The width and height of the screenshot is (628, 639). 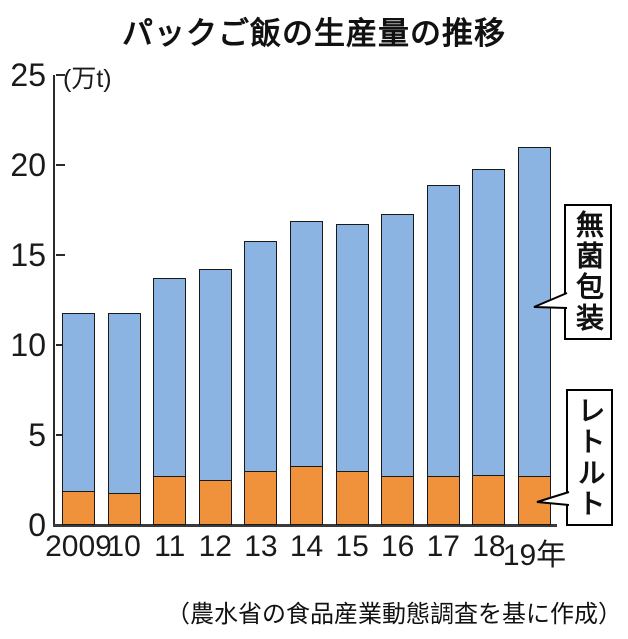 I want to click on legend-label-retort: レトルト, so click(x=590, y=457).